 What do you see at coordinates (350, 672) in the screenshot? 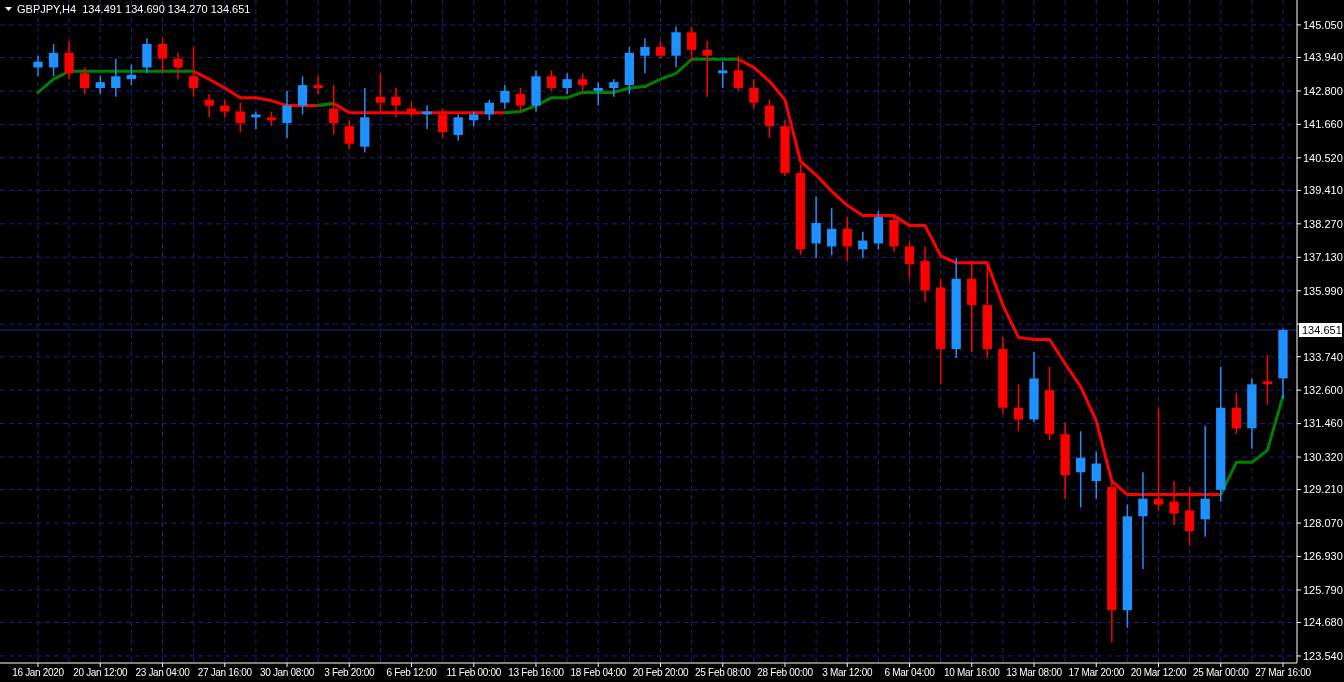
I see `x-tick-label: 3 Feb 20:00` at bounding box center [350, 672].